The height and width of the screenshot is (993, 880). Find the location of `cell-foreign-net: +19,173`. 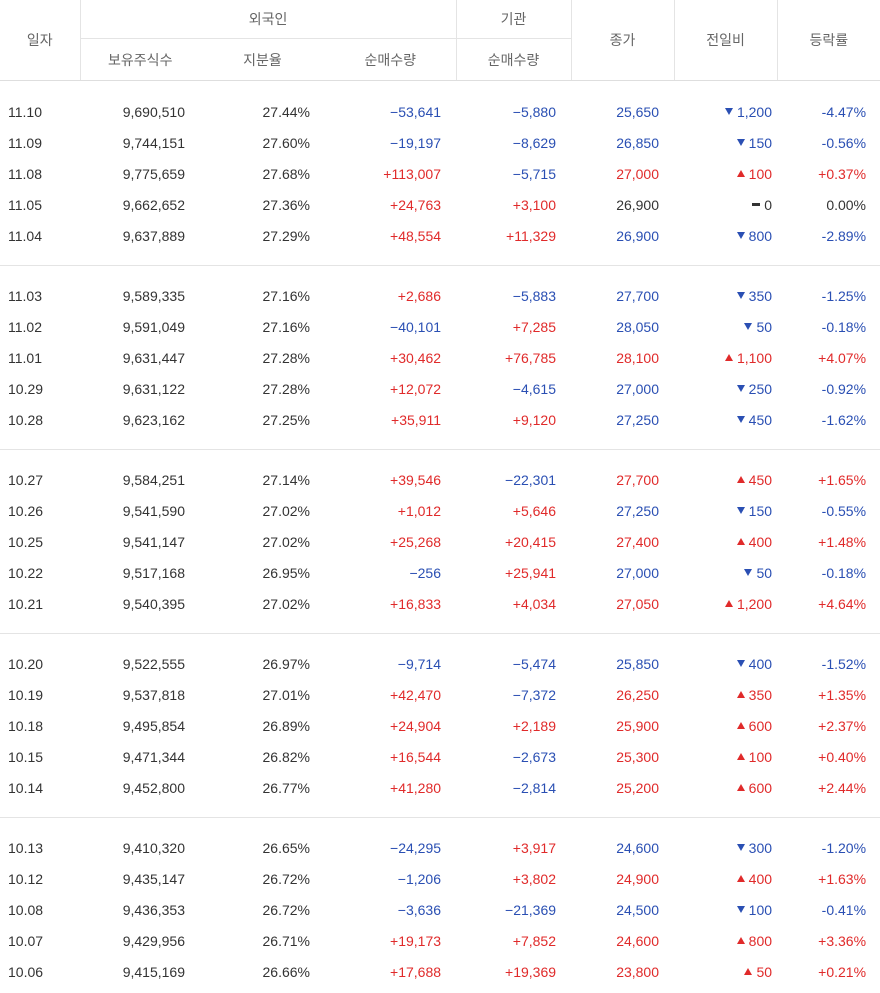

cell-foreign-net: +19,173 is located at coordinates (416, 940).